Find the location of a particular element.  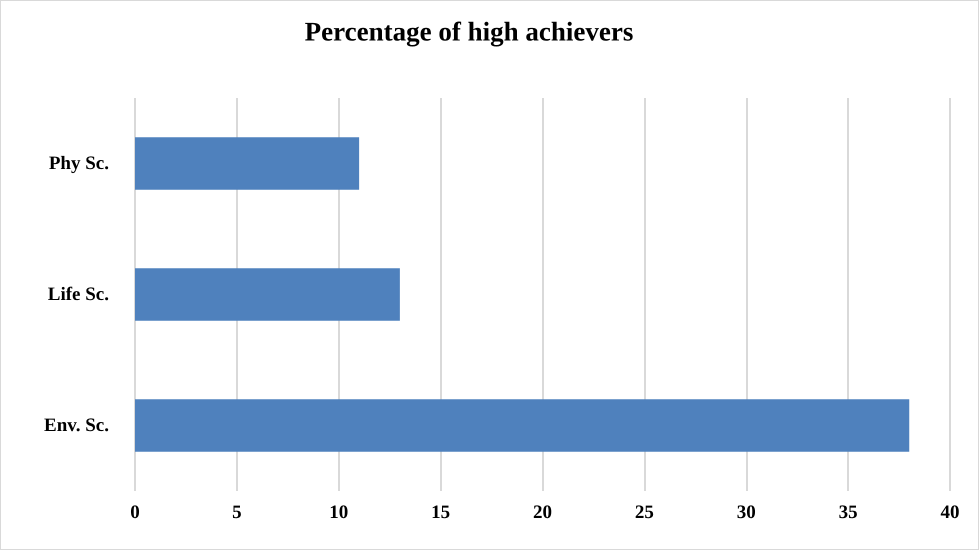

x-tick-label: 40 is located at coordinates (950, 512).